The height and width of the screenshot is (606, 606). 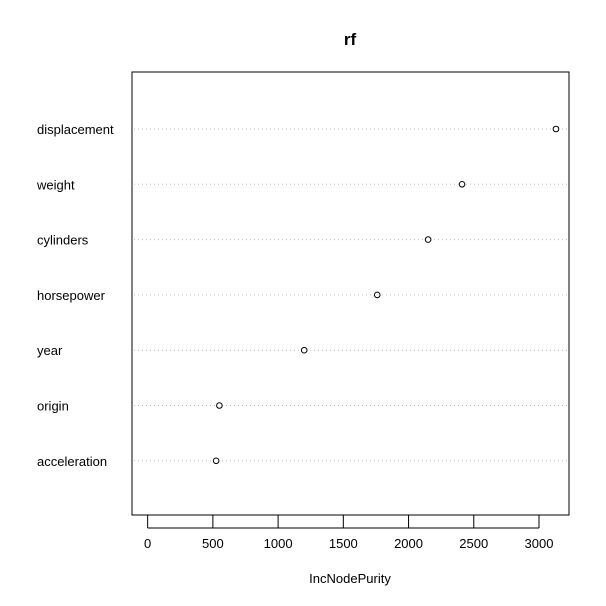 I want to click on category-label: displacement, so click(x=75, y=129).